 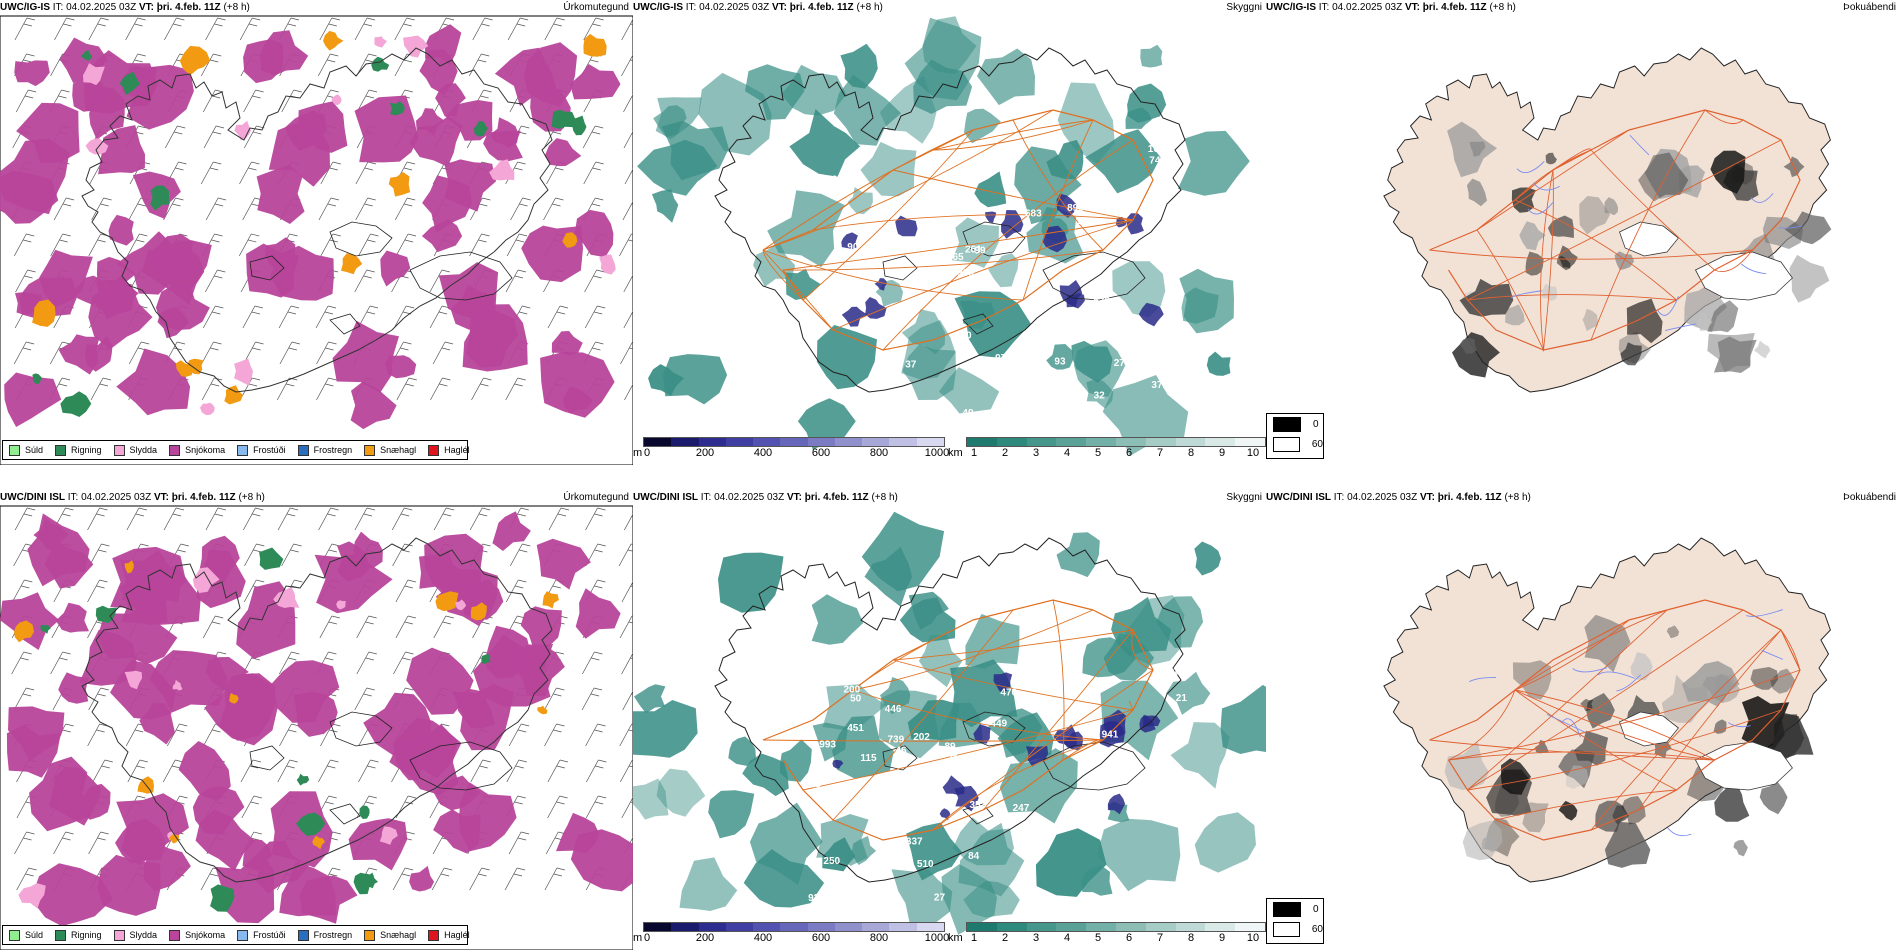 I want to click on height-unit: m, so click(x=638, y=938).